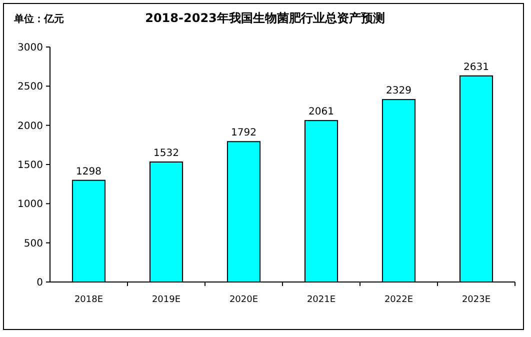  Describe the element at coordinates (30, 204) in the screenshot. I see `y-tick-label: 1000` at that location.